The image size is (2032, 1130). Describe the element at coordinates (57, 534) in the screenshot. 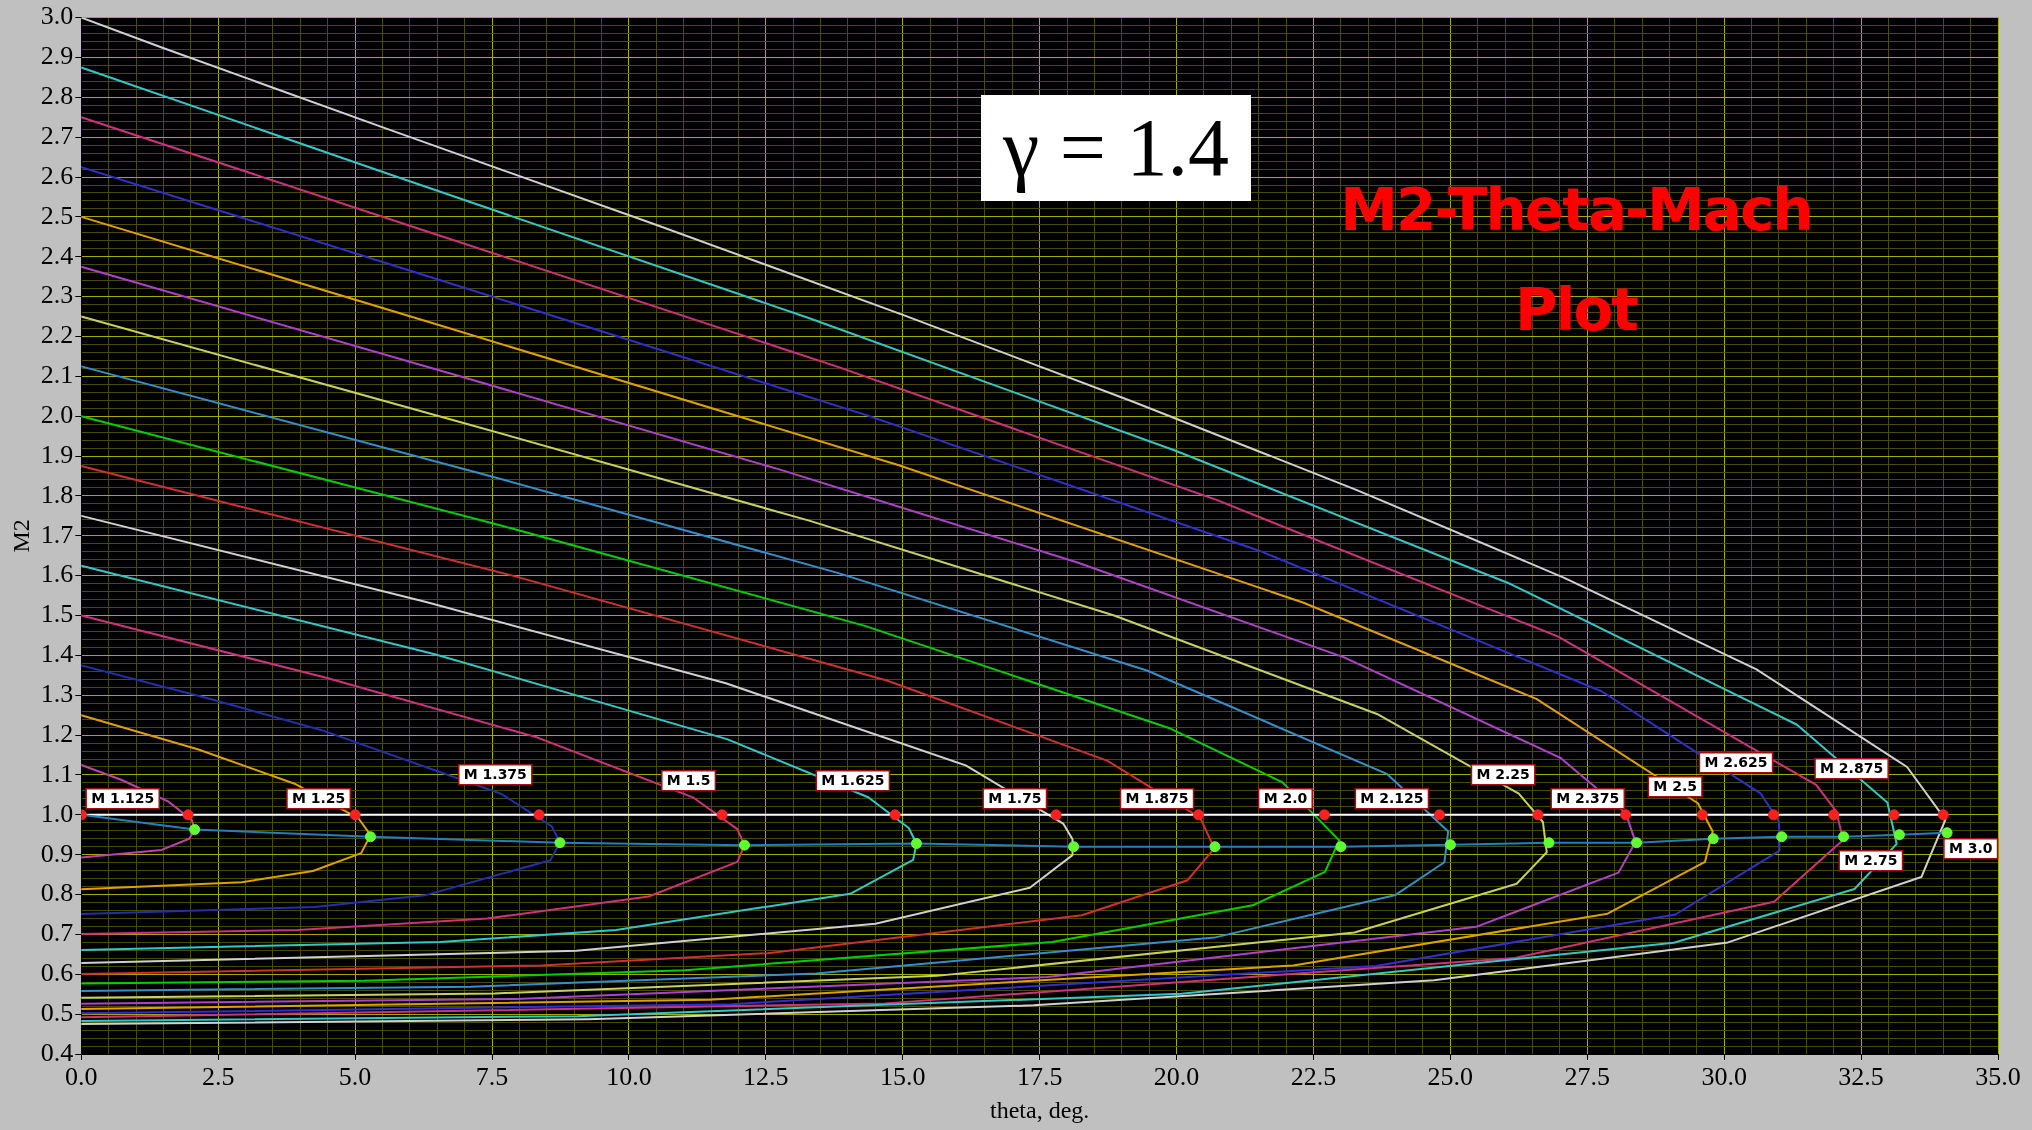

I see `y-tick-label: 1.7` at that location.